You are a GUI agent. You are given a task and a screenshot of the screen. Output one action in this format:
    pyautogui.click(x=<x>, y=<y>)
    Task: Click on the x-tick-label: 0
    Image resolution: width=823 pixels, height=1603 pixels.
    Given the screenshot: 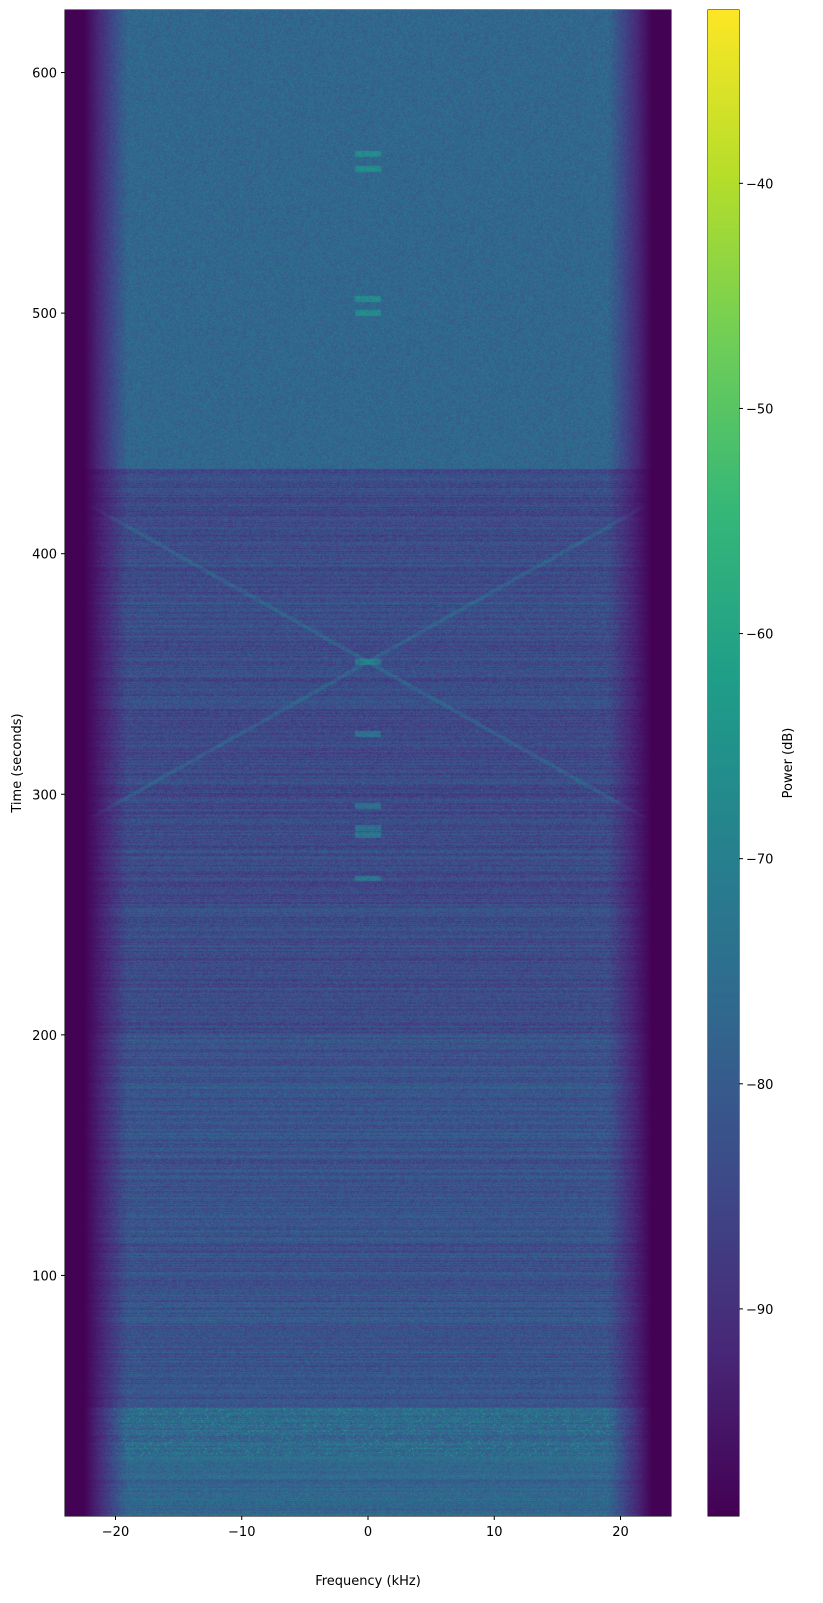 What is the action you would take?
    pyautogui.click(x=368, y=1532)
    